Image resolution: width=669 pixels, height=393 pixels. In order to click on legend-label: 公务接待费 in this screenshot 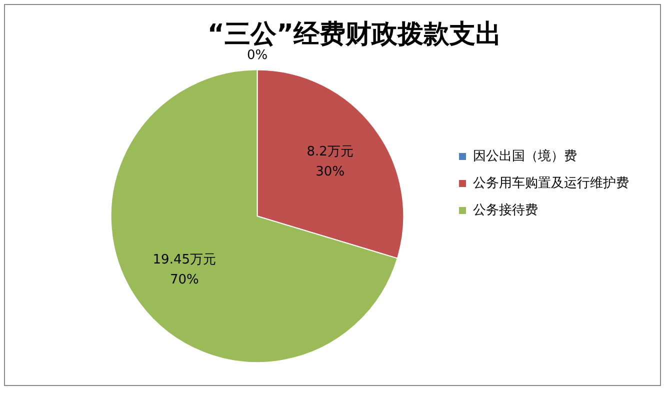, I will do `click(505, 210)`.